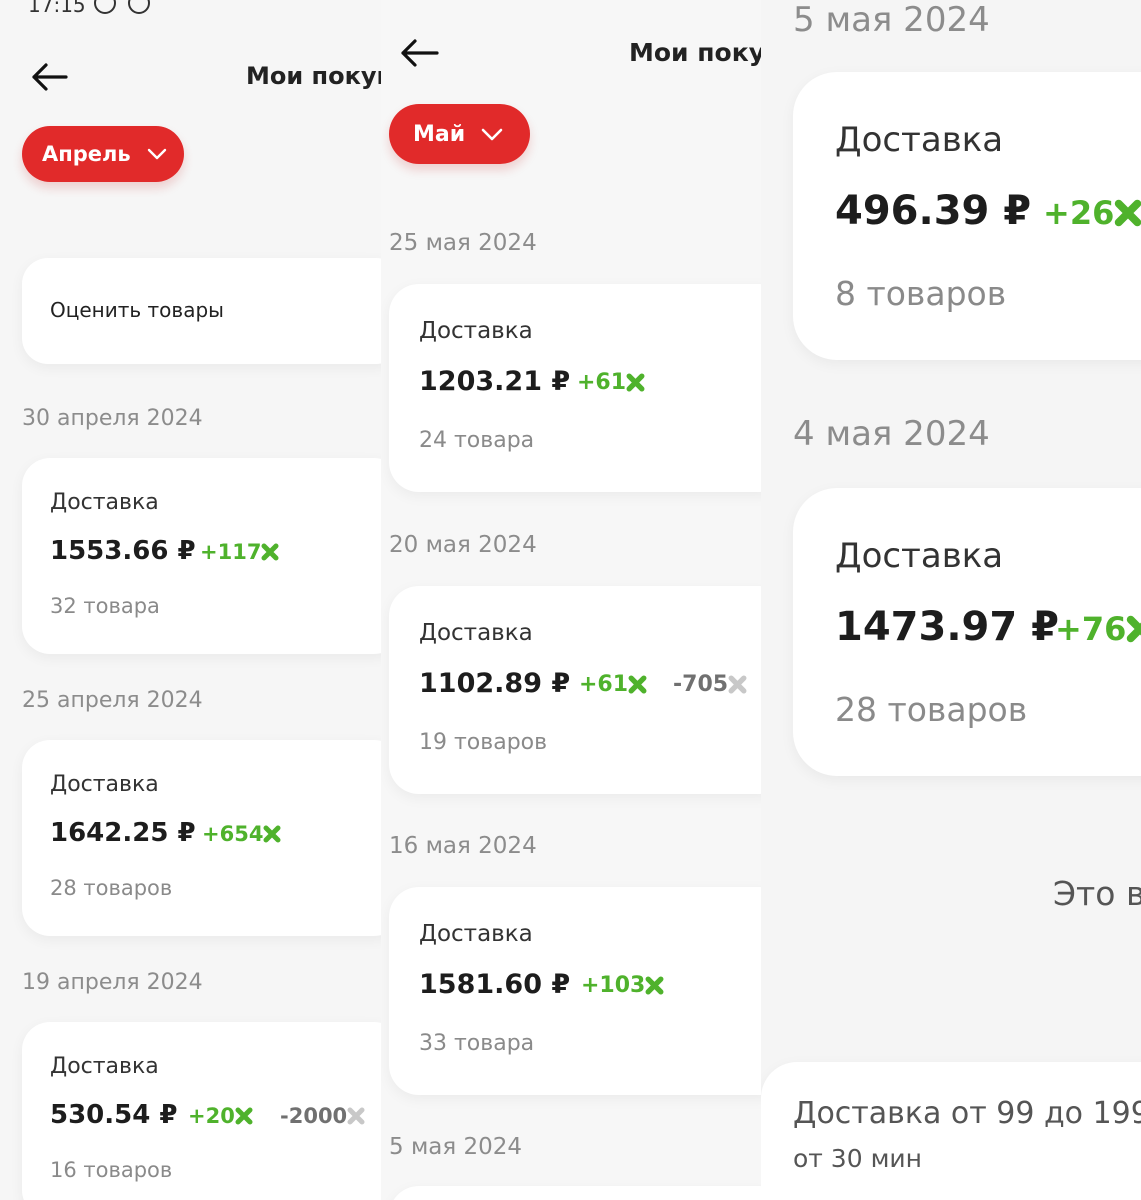 The height and width of the screenshot is (1200, 1141). What do you see at coordinates (105, 606) in the screenshot?
I see `order-items-count: 32 товара` at bounding box center [105, 606].